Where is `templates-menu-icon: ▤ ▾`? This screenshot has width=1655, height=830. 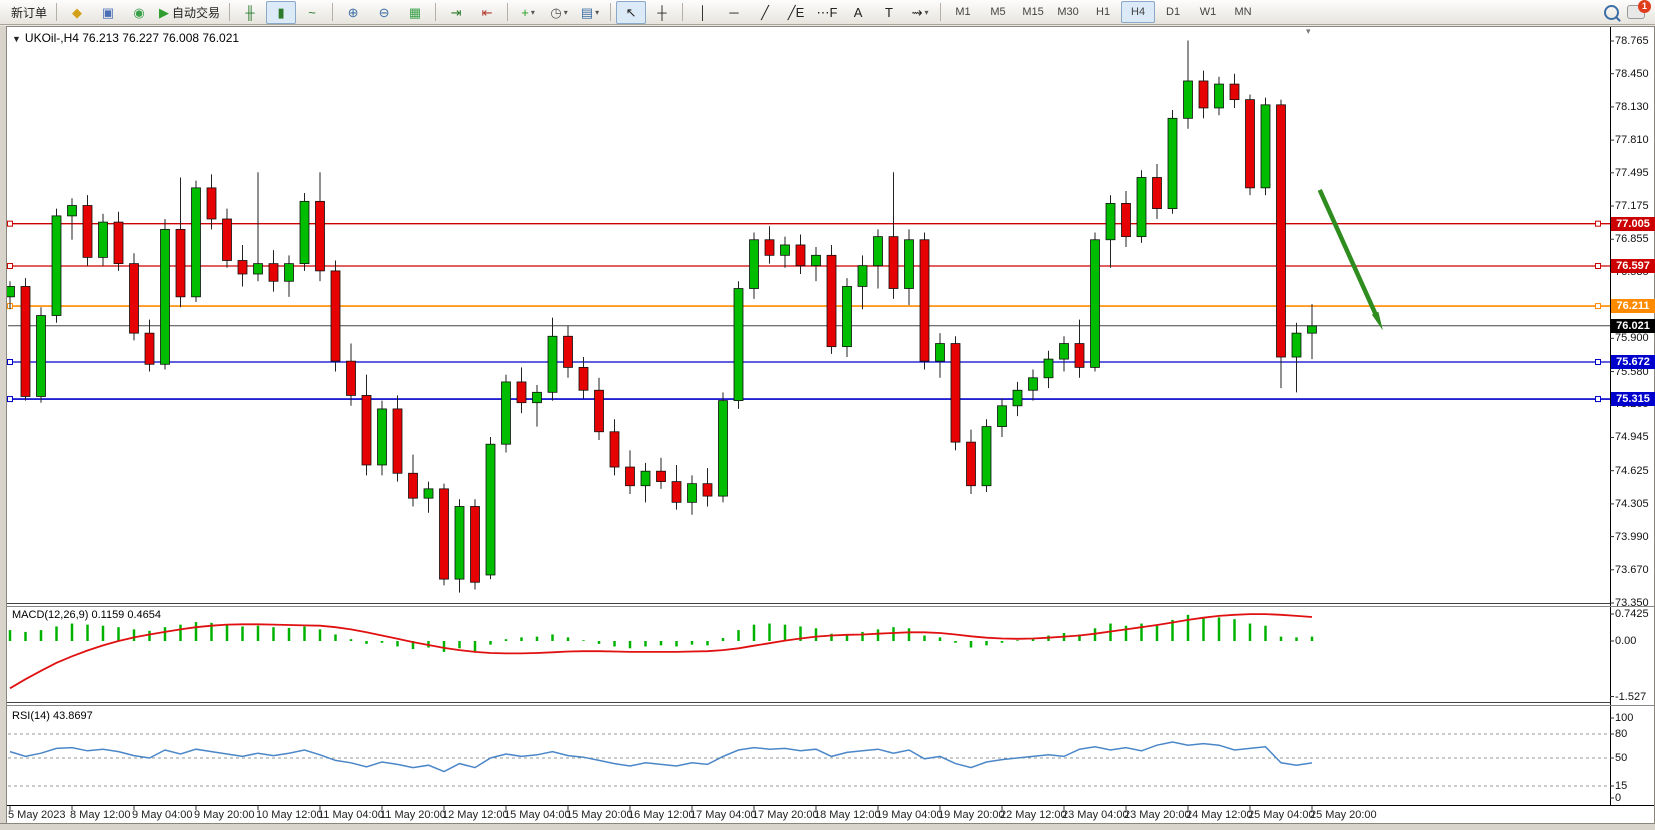 templates-menu-icon: ▤ ▾ is located at coordinates (590, 12).